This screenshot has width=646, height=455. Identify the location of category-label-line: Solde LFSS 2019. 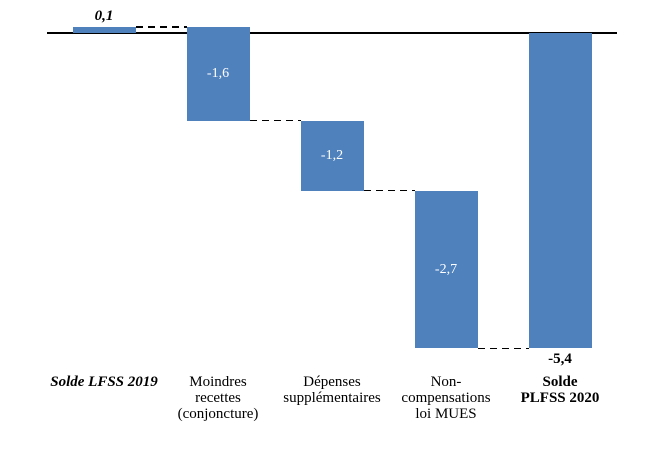
(104, 382).